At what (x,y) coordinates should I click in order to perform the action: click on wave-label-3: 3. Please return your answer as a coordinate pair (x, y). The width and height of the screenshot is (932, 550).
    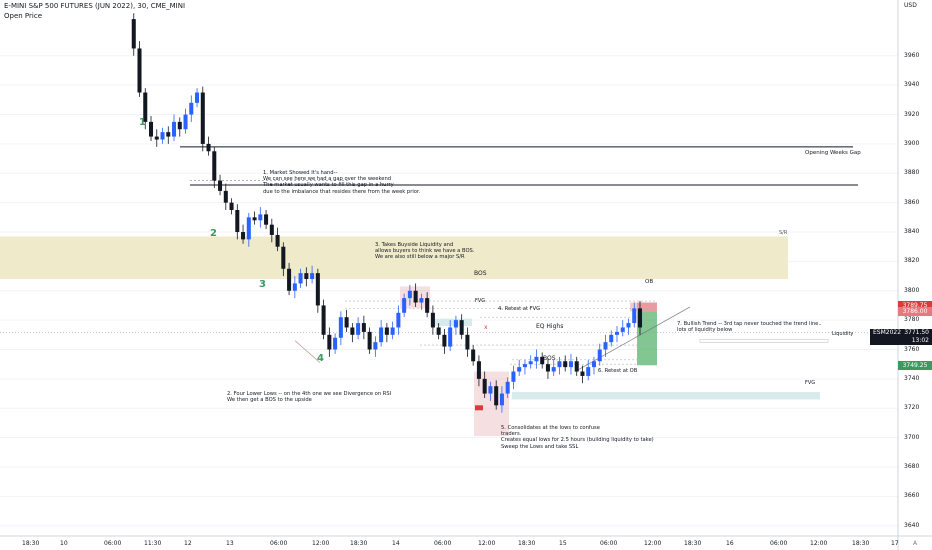
    Looking at the image, I should click on (262, 284).